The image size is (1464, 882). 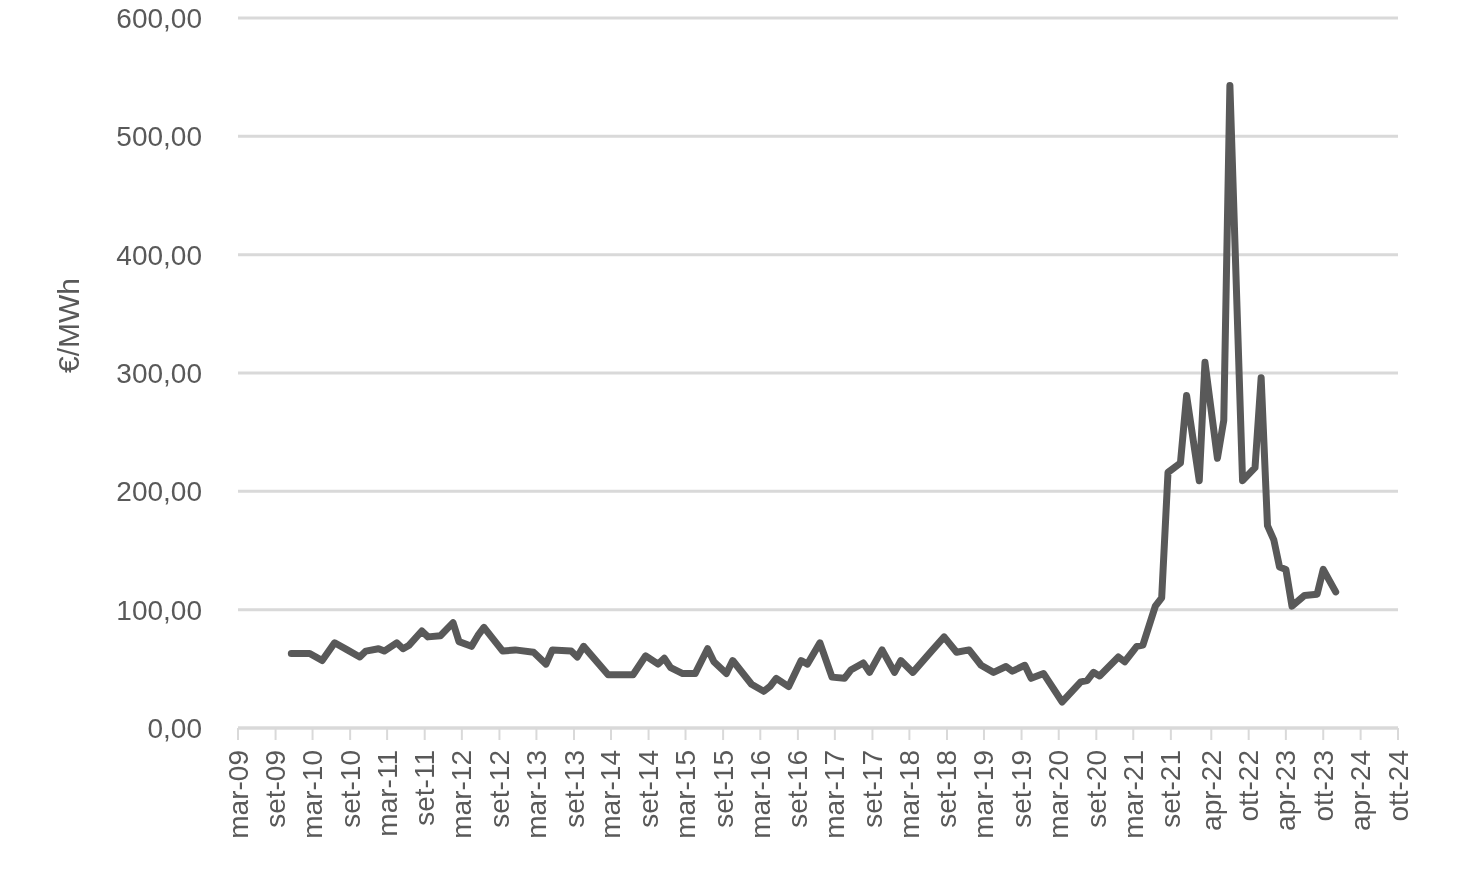 I want to click on x-tick-label: set-11, so click(x=425, y=788).